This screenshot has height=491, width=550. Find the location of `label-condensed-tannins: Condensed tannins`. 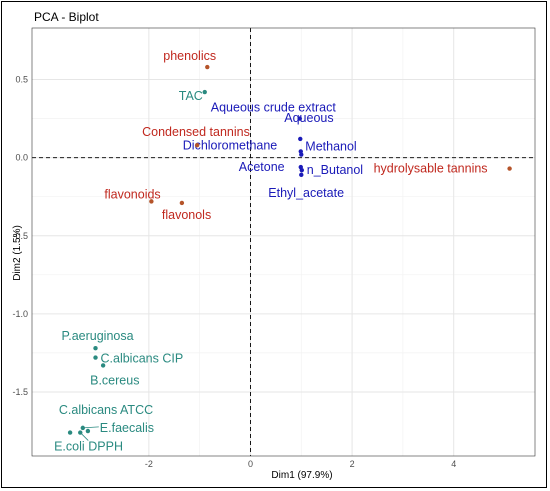

label-condensed-tannins: Condensed tannins is located at coordinates (196, 132).